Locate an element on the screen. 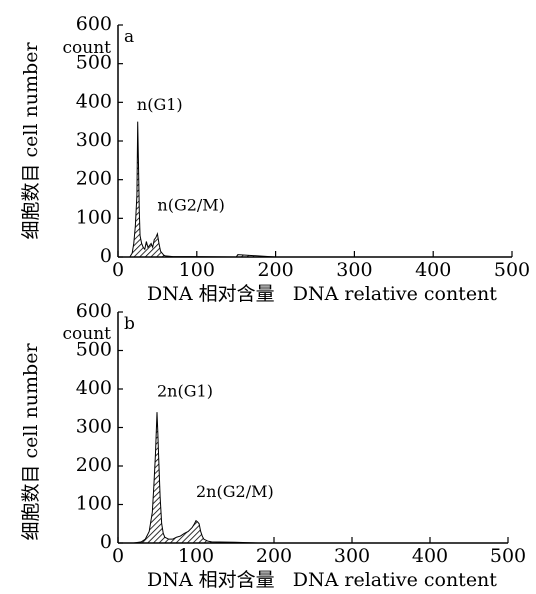  annotation-label: n(G1) is located at coordinates (160, 104).